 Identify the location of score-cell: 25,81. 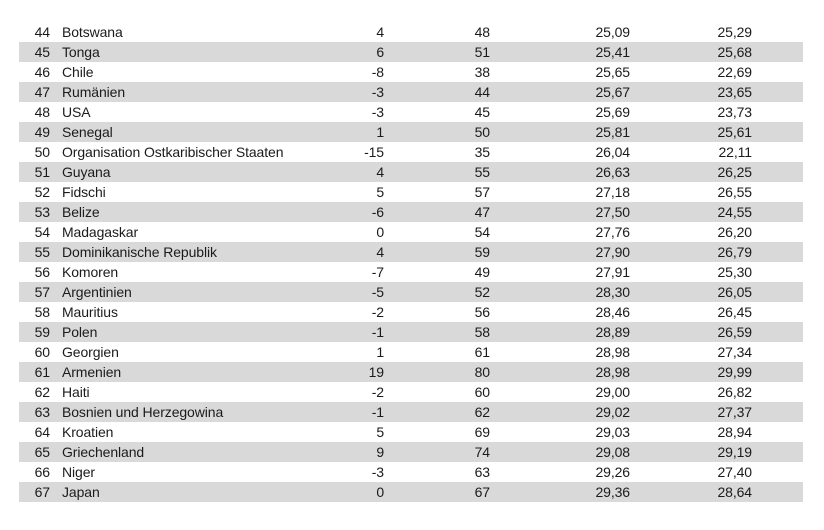
(612, 132).